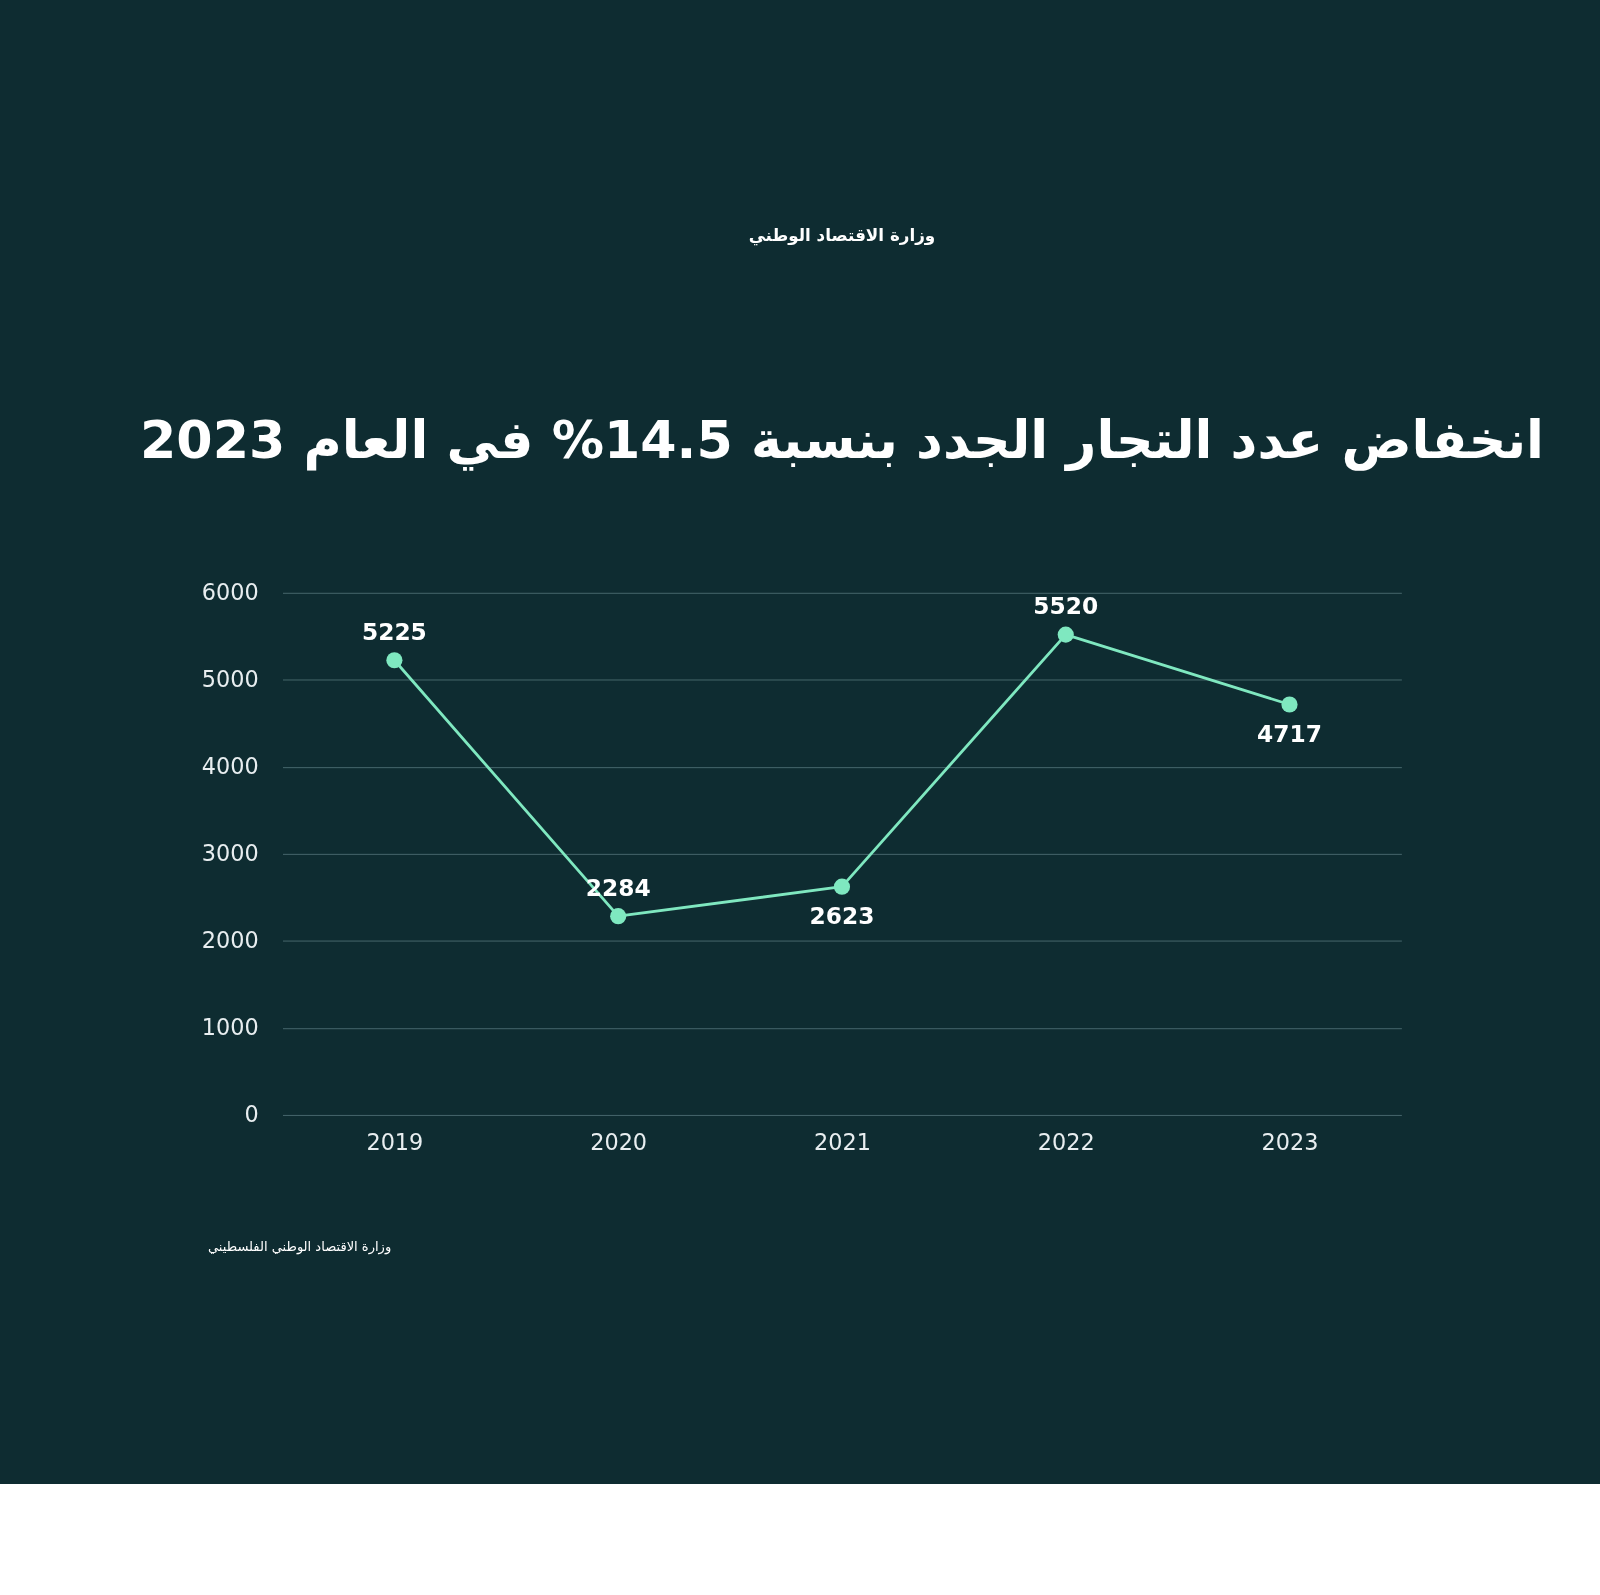 The height and width of the screenshot is (1595, 1600). Describe the element at coordinates (230, 939) in the screenshot. I see `y-tick-label: 2000` at that location.